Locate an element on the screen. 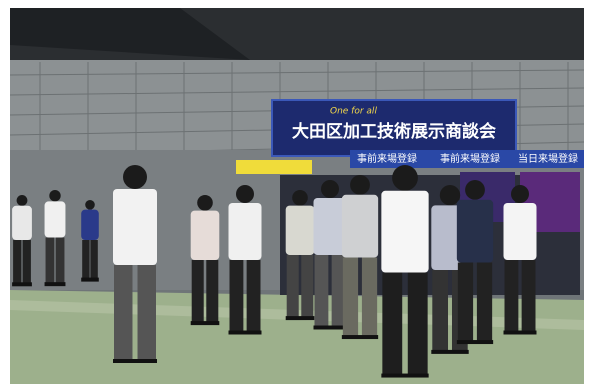 The height and width of the screenshot is (392, 594). yellow-sign is located at coordinates (274, 167).